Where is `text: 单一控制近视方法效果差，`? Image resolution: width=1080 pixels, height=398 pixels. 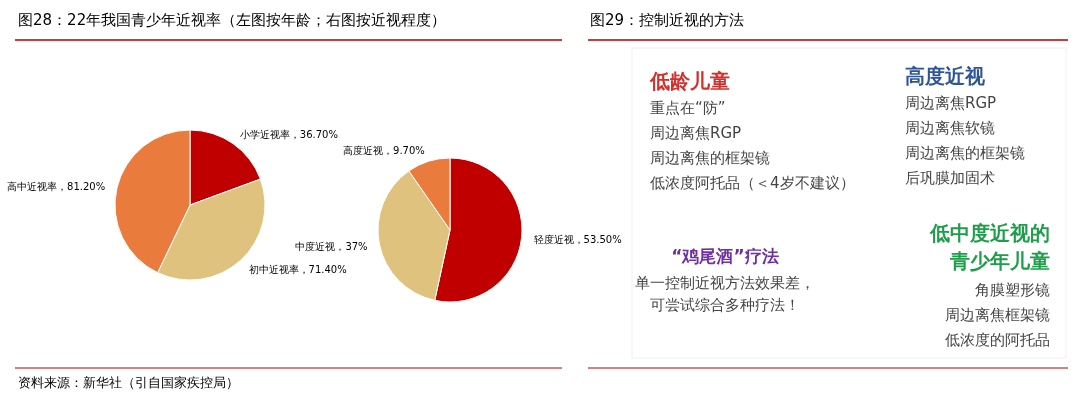
text: 单一控制近视方法效果差， is located at coordinates (725, 283).